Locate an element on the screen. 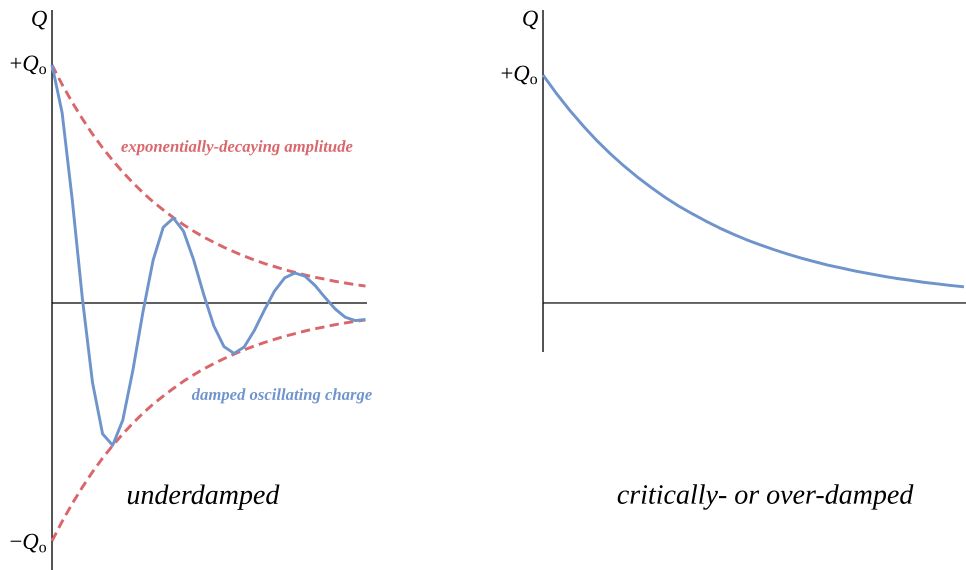  annotation: damped oscillating charge is located at coordinates (282, 396).